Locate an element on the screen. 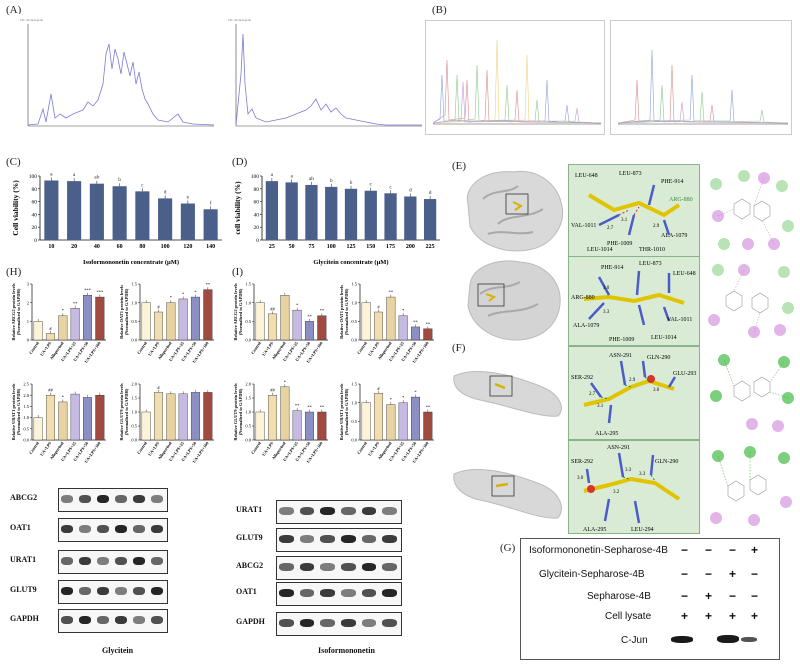  x-tick-label: 120 is located at coordinates (187, 247).